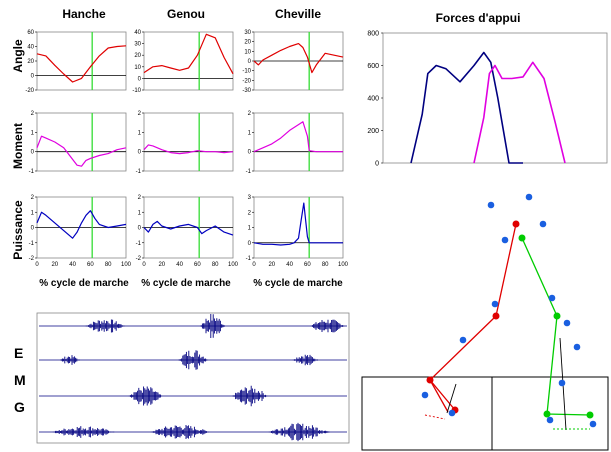 The height and width of the screenshot is (452, 611). What do you see at coordinates (325, 265) in the screenshot?
I see `x-tick-label: 80` at bounding box center [325, 265].